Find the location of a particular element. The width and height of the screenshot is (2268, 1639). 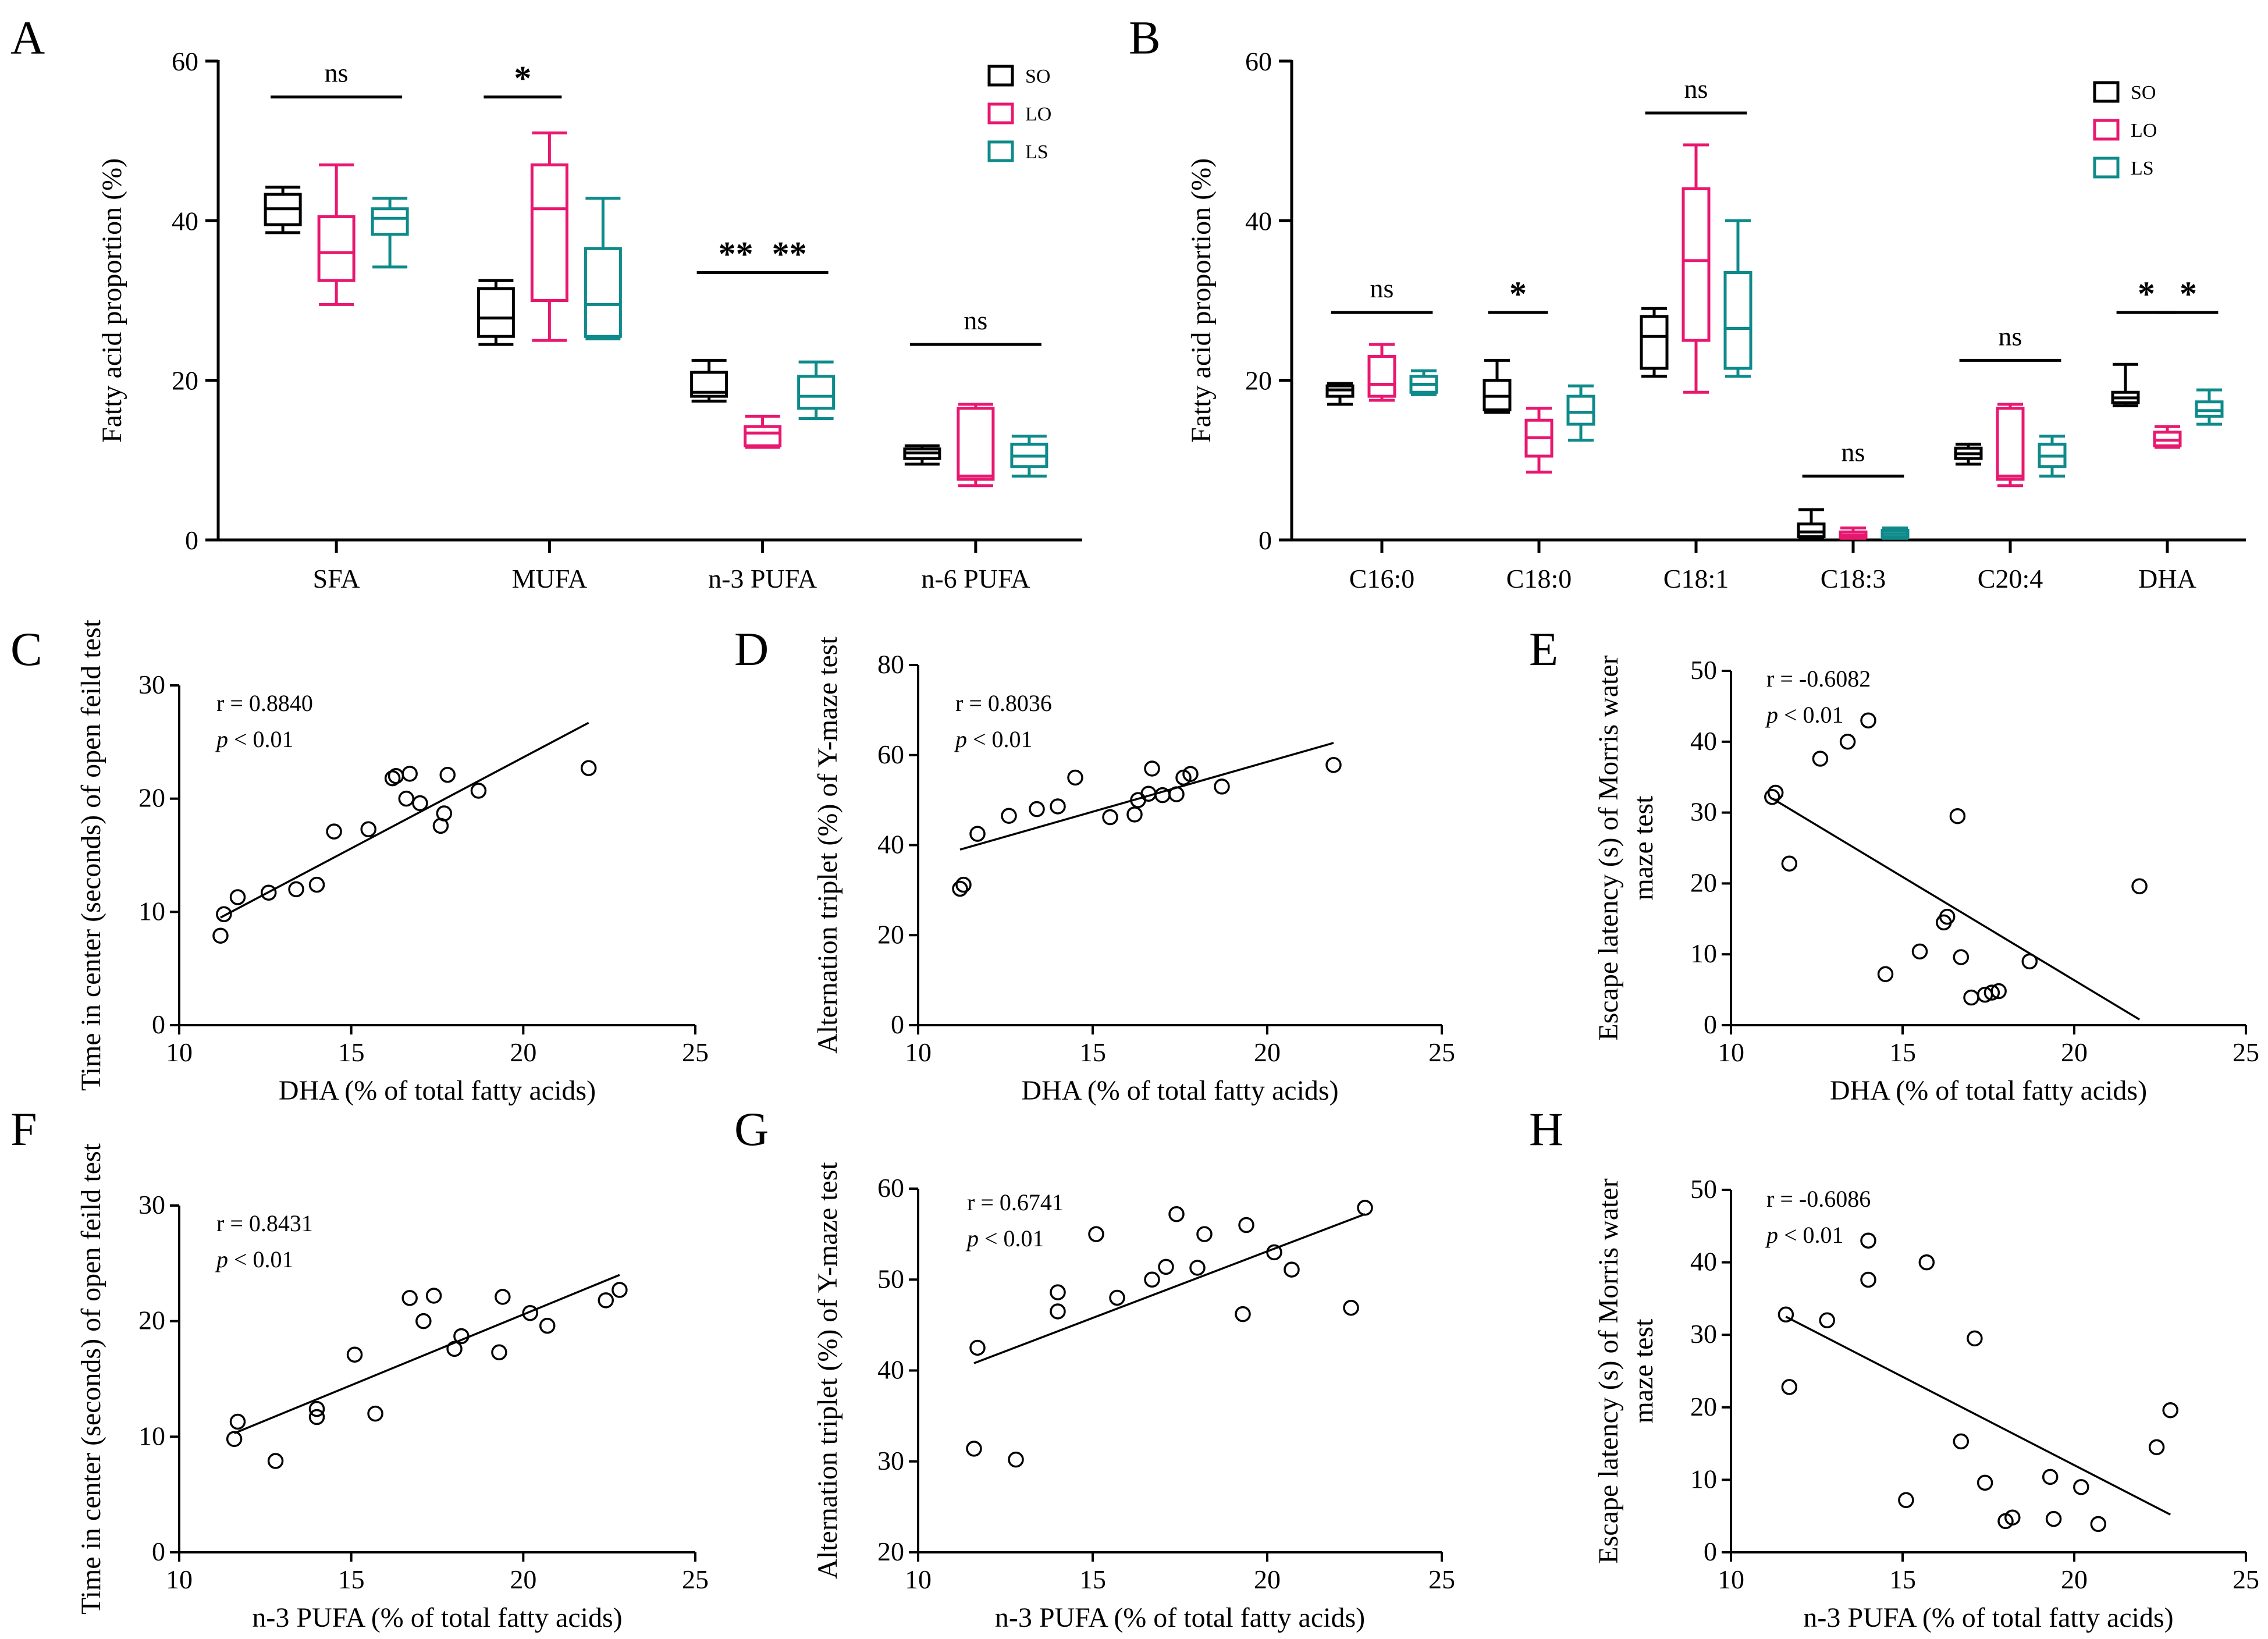

y-tick-label: 80 is located at coordinates (890, 664).